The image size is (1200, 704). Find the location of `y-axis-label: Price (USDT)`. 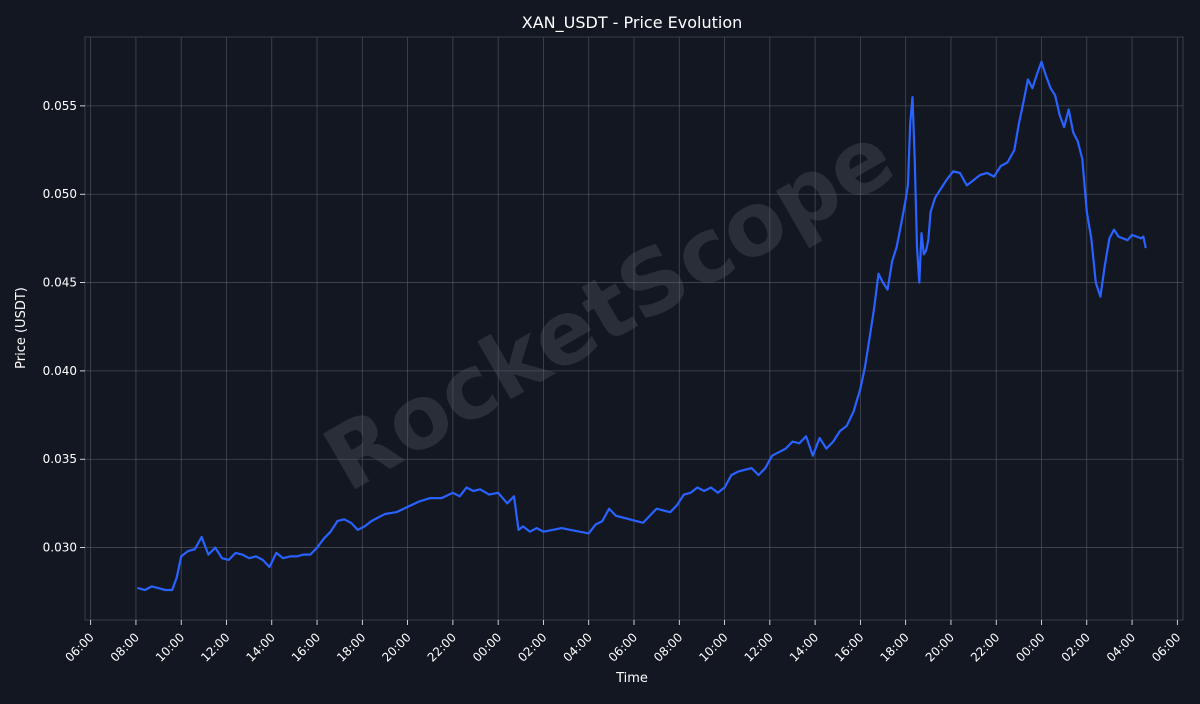

y-axis-label: Price (USDT) is located at coordinates (21, 328).